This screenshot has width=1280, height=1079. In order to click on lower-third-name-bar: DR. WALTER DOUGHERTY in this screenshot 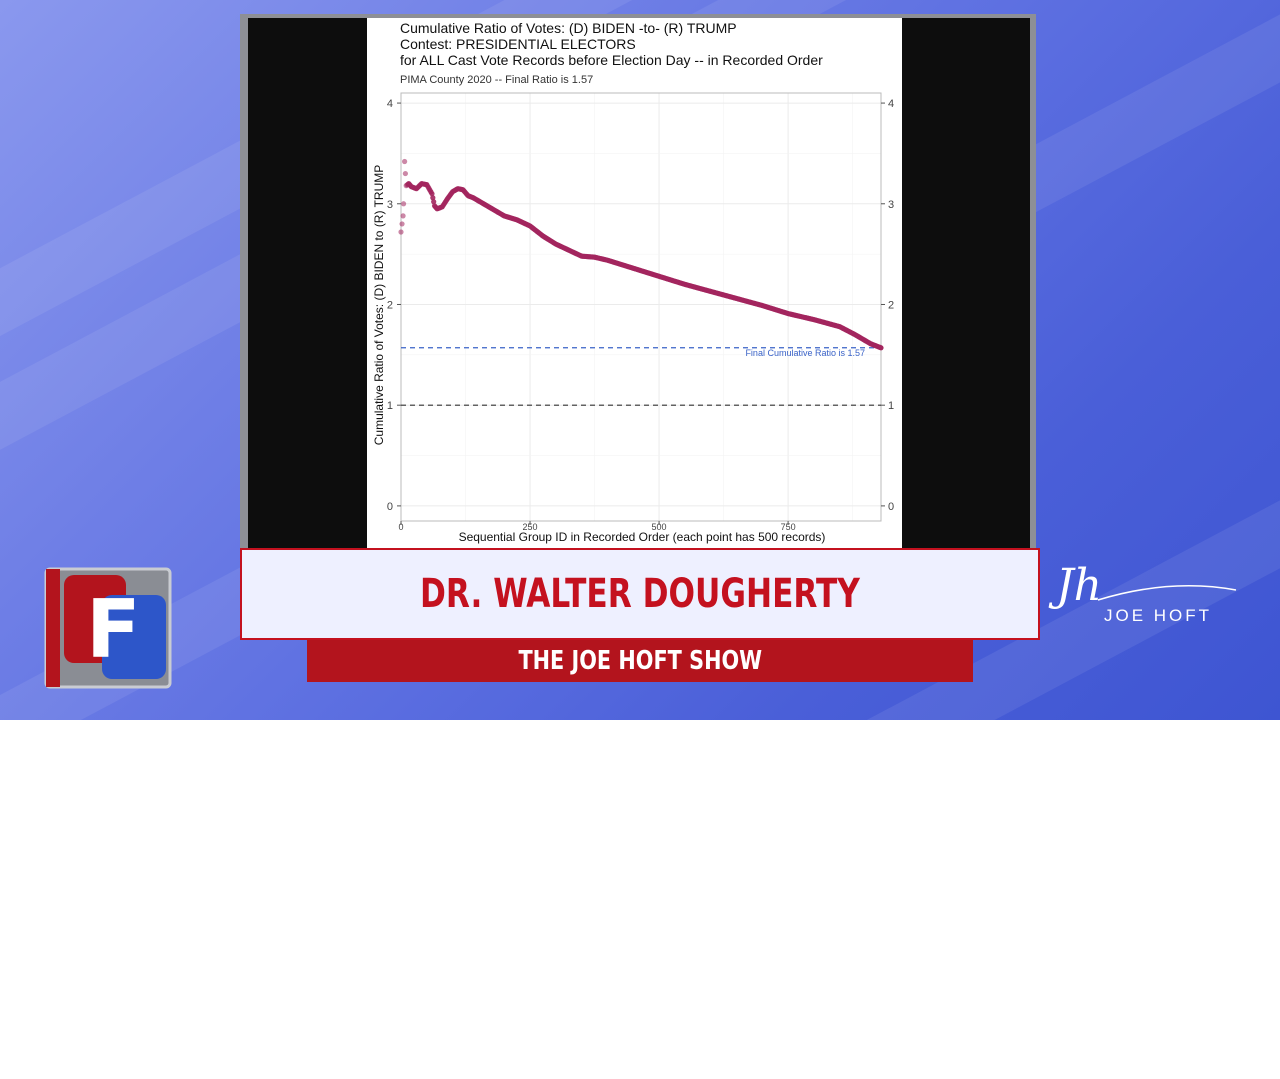, I will do `click(640, 594)`.